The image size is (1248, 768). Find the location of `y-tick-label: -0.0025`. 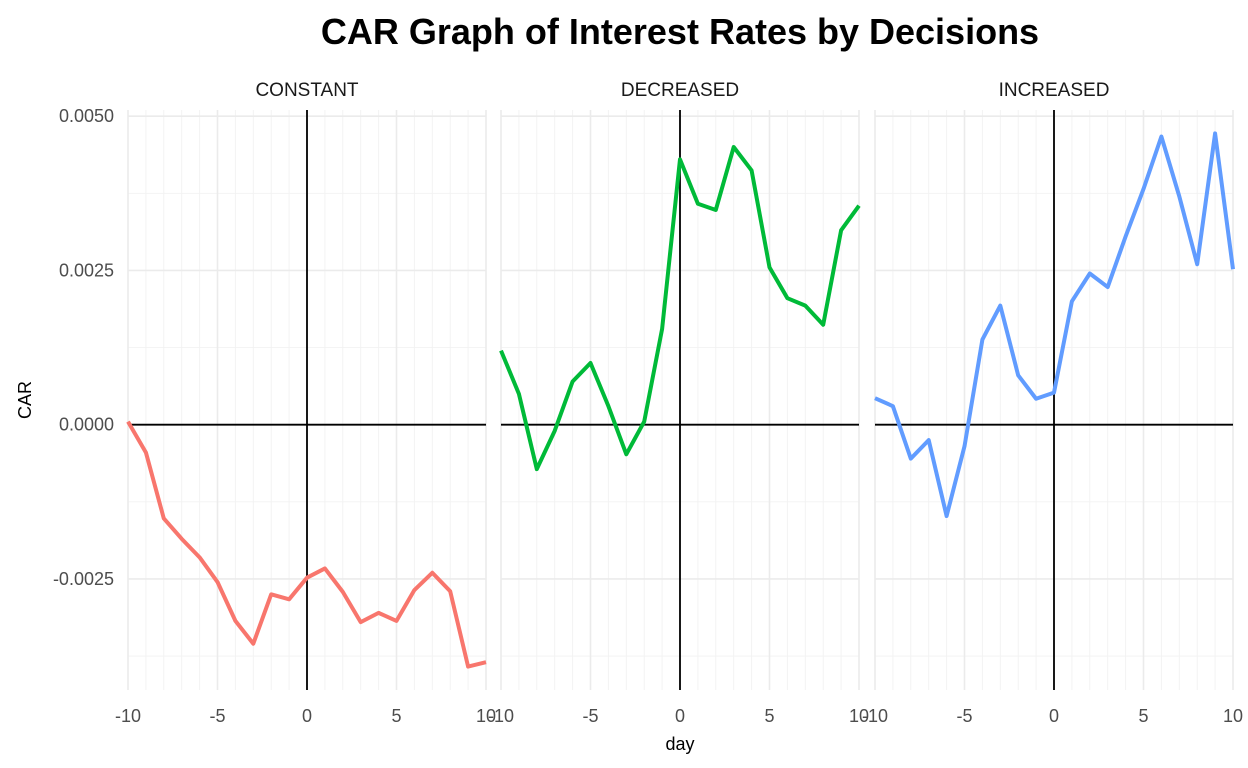

y-tick-label: -0.0025 is located at coordinates (83, 579).